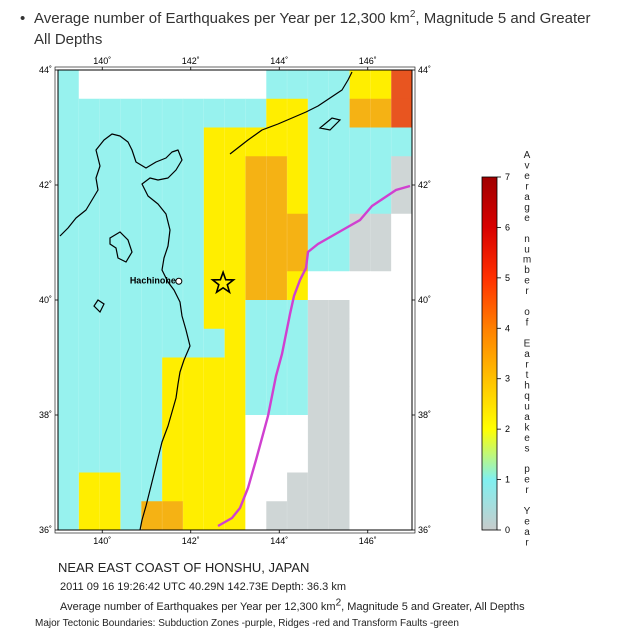 The width and height of the screenshot is (635, 638). I want to click on city-marker, so click(179, 281).